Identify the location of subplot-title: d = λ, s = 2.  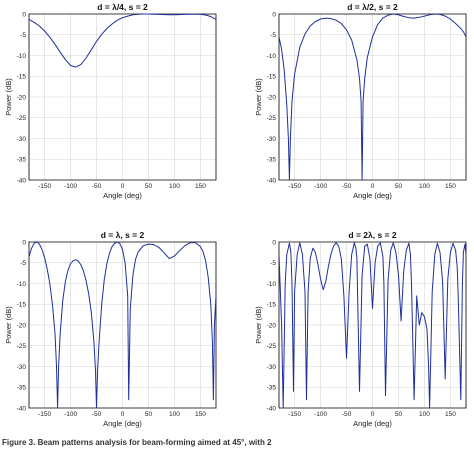
(123, 235).